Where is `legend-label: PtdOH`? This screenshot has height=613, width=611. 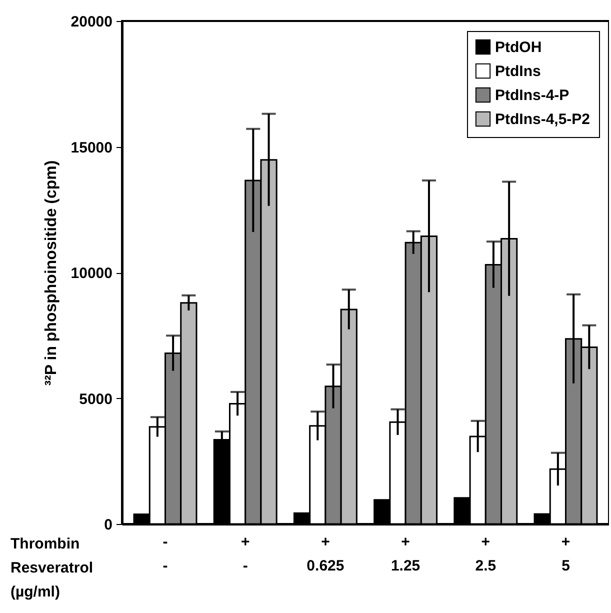
legend-label: PtdOH is located at coordinates (518, 47).